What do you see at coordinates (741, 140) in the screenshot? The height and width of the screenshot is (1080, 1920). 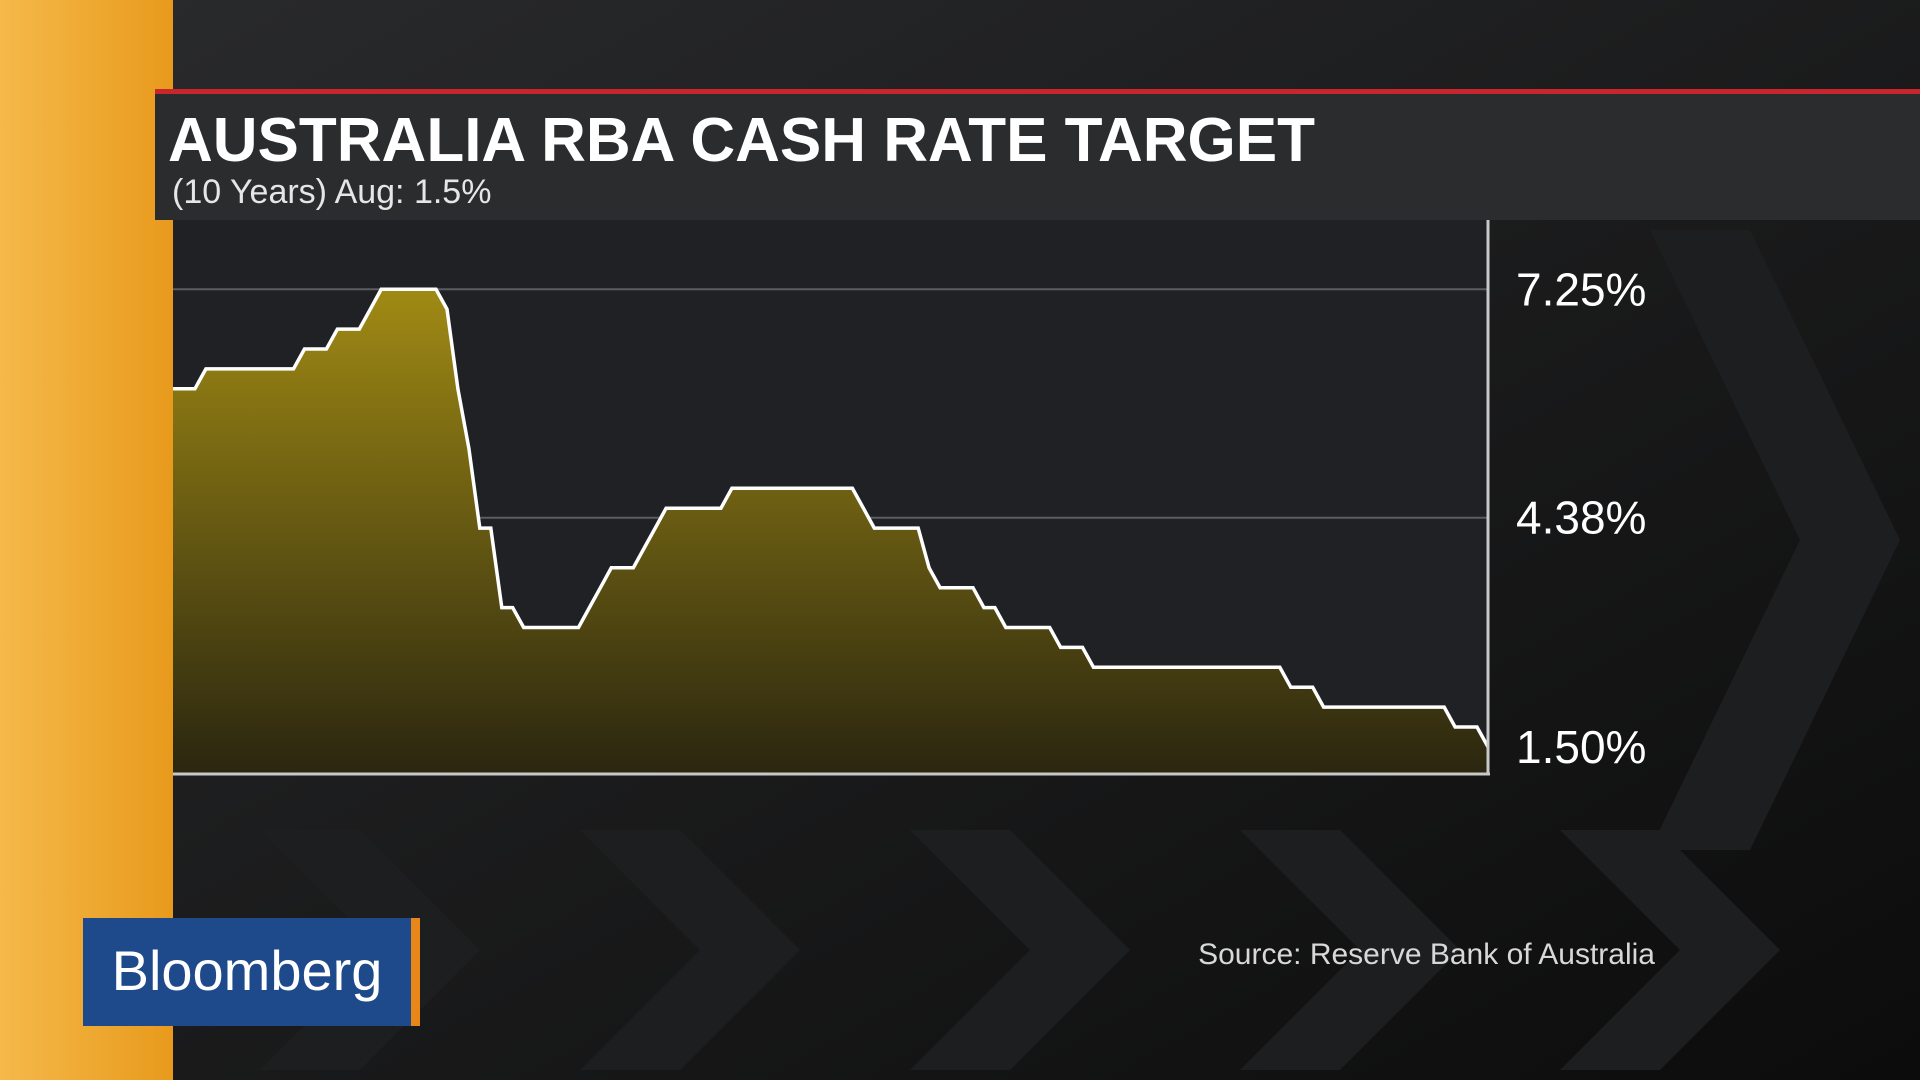 I see `chart-title: AUSTRALIA RBA CASH RATE TARGET` at bounding box center [741, 140].